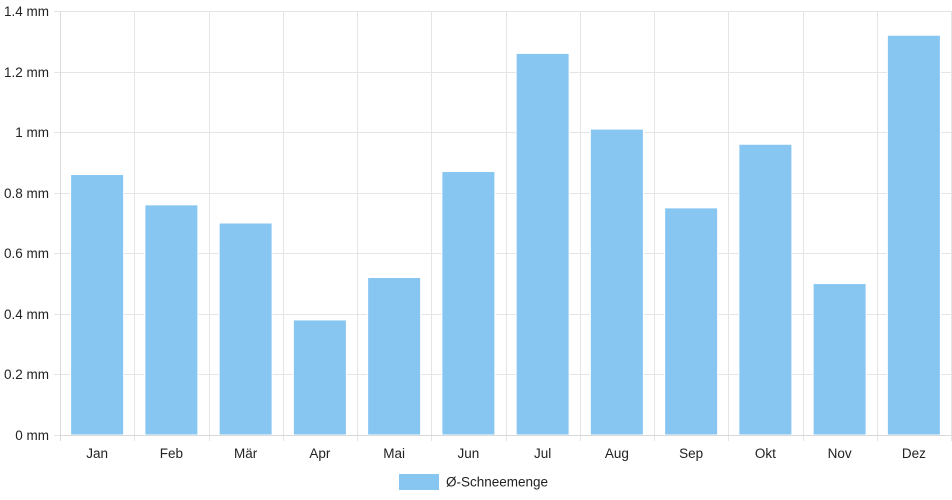 The width and height of the screenshot is (952, 500). I want to click on bar-jun, so click(468, 303).